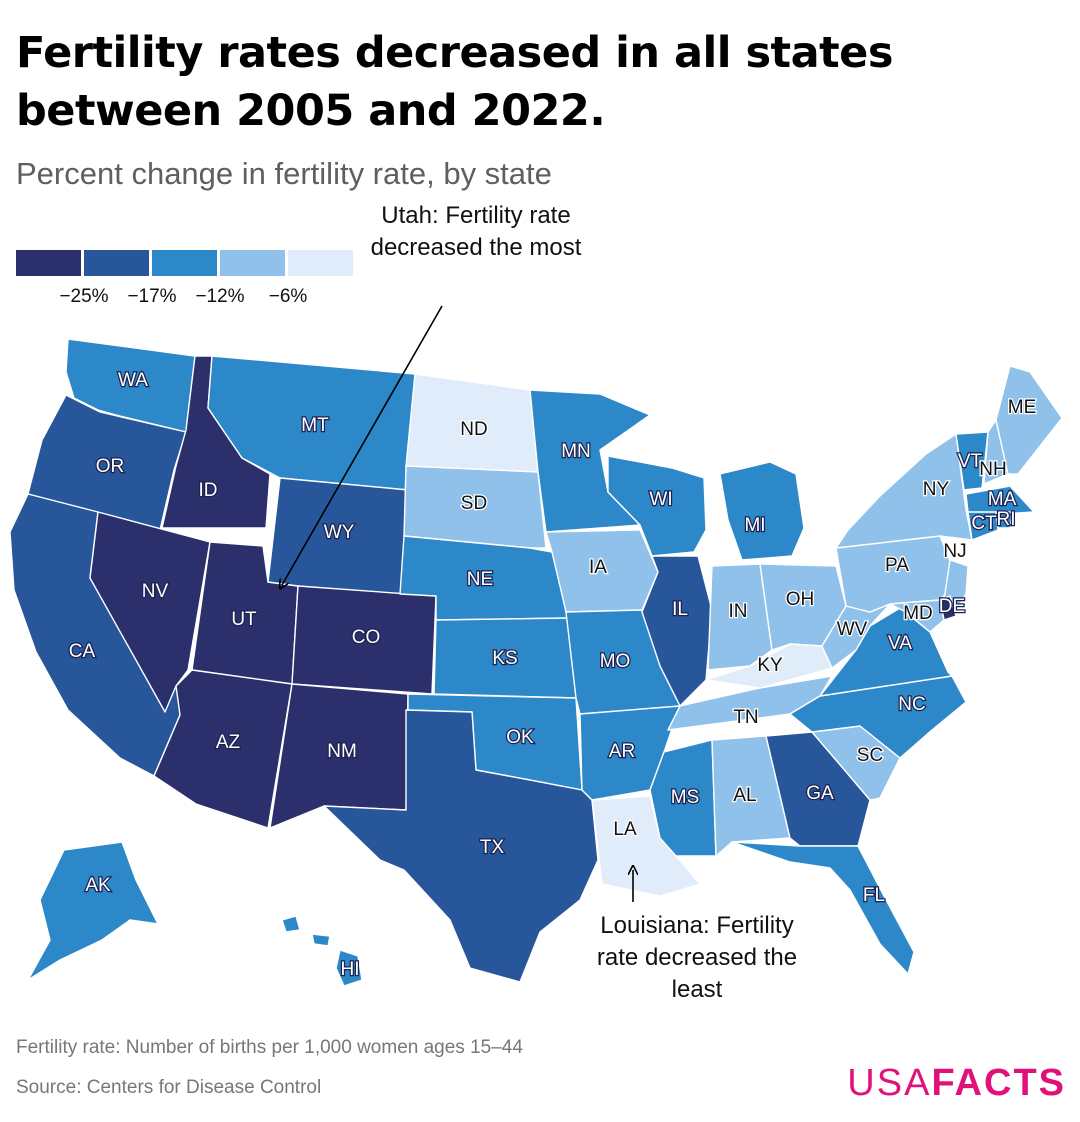  I want to click on state-label-ct: CT, so click(984, 523).